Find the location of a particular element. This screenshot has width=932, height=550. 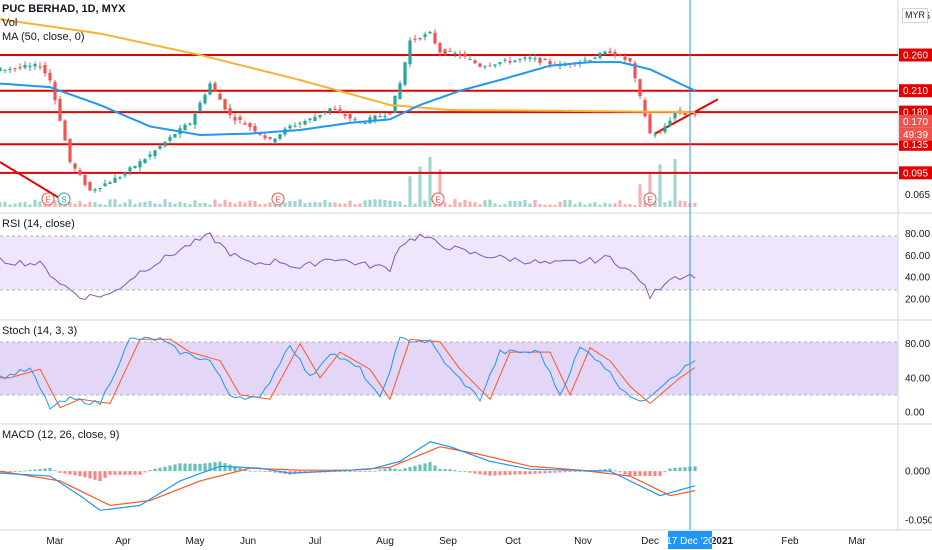

time-tick: Nov is located at coordinates (583, 541).